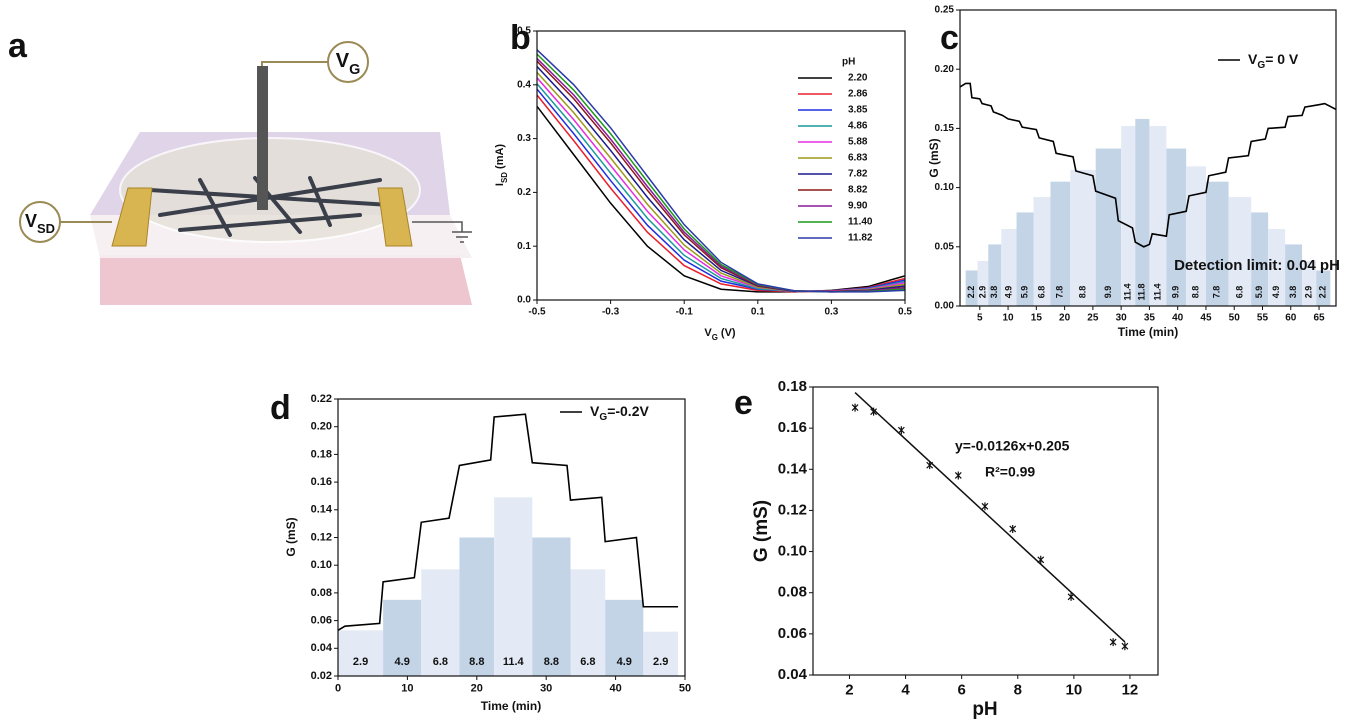  I want to click on y-tick-label: 0.1, so click(524, 246).